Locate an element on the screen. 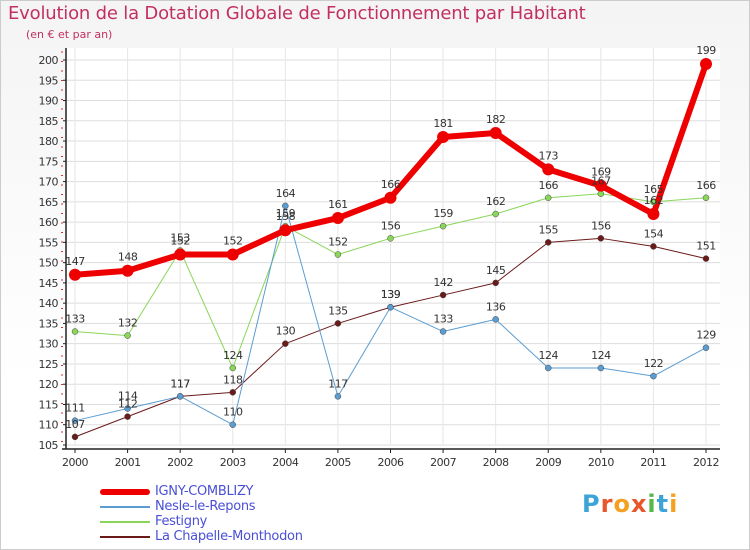 This screenshot has height=550, width=750. data-label-festigny: 132 is located at coordinates (128, 323).